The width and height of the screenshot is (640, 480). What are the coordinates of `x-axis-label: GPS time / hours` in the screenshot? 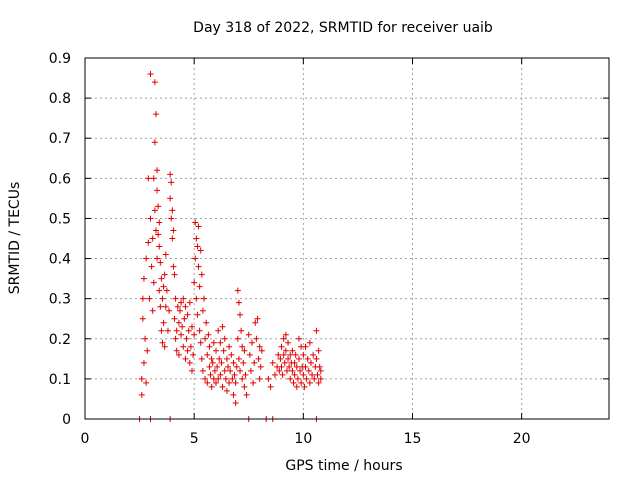 It's located at (343, 466).